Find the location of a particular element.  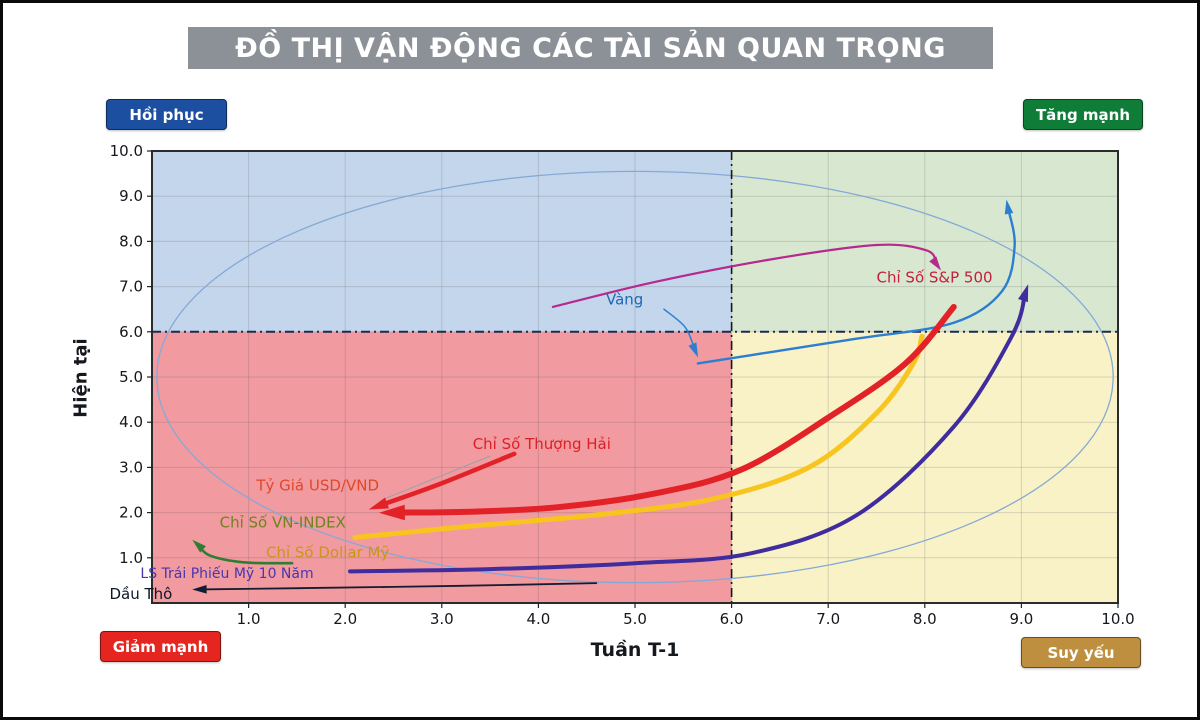

y-axis-title: Hiện tại is located at coordinates (81, 378).